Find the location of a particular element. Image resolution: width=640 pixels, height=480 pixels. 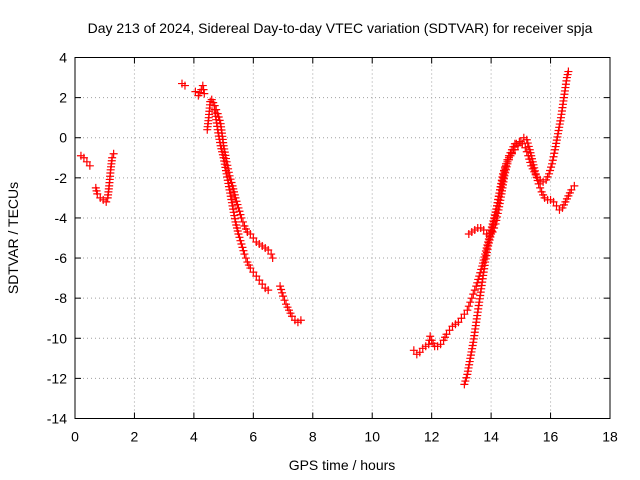

y-tick-label: 4 is located at coordinates (63, 58).